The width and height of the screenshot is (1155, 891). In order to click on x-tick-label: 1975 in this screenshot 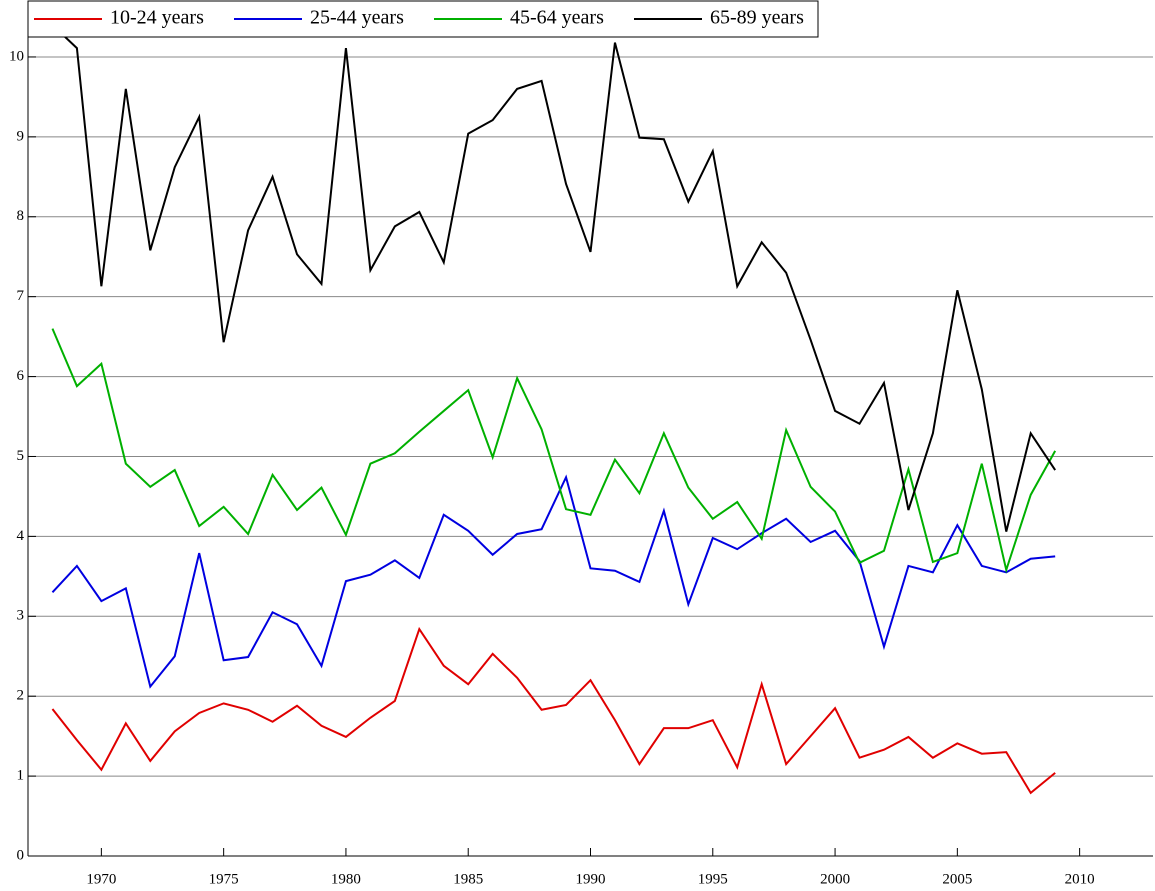, I will do `click(224, 879)`.